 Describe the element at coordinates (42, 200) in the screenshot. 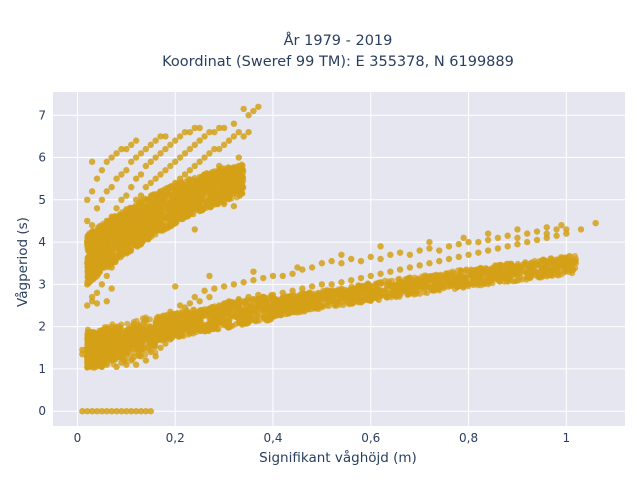

I see `y-tick-label: 5` at that location.